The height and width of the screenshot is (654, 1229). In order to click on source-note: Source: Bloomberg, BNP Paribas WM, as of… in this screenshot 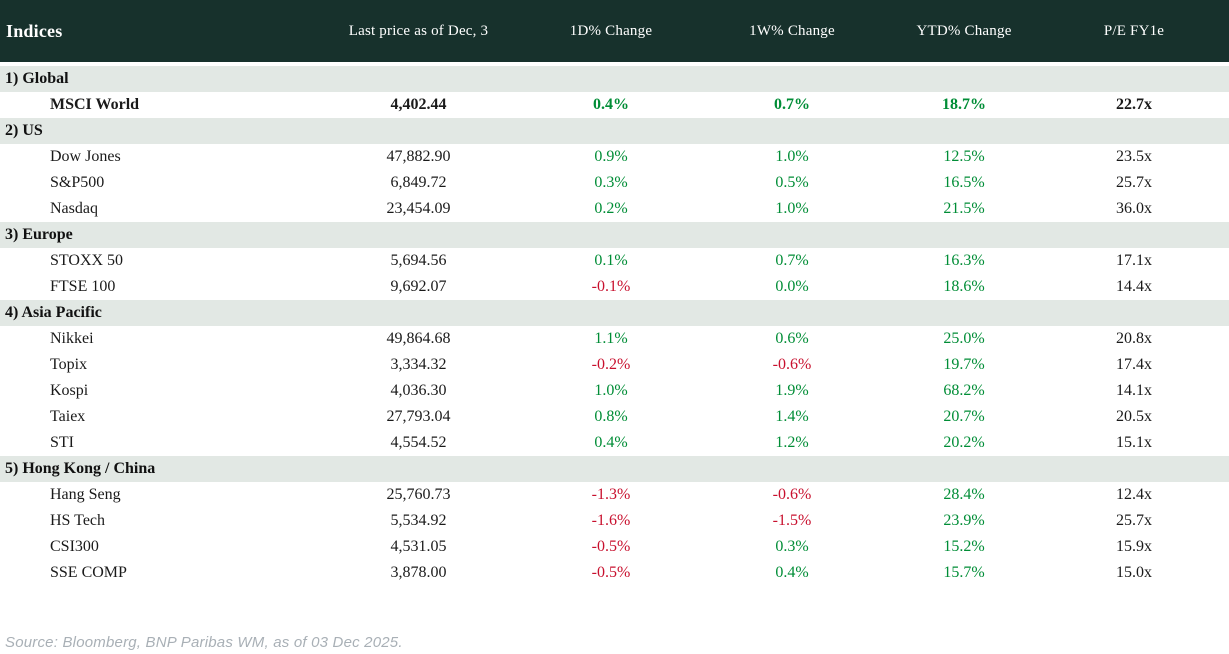, I will do `click(204, 642)`.